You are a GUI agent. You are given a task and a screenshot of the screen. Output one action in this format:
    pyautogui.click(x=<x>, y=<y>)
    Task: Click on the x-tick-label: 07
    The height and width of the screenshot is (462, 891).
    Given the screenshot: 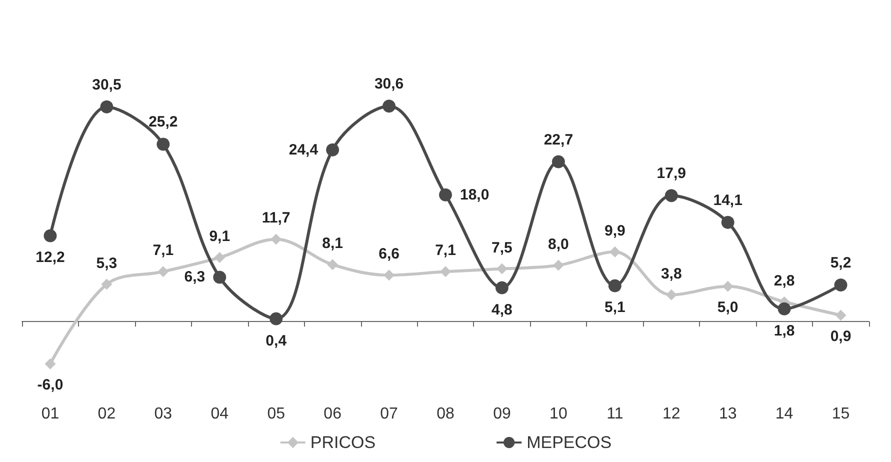 What is the action you would take?
    pyautogui.click(x=389, y=414)
    